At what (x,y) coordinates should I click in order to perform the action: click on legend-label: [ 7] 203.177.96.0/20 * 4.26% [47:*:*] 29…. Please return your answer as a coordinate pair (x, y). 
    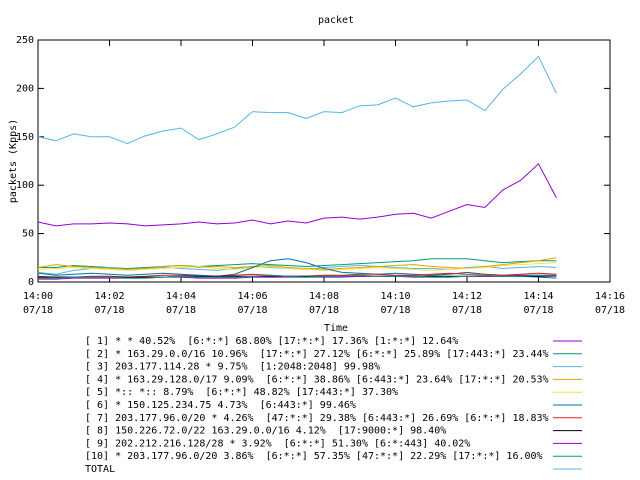
    Looking at the image, I should click on (317, 418).